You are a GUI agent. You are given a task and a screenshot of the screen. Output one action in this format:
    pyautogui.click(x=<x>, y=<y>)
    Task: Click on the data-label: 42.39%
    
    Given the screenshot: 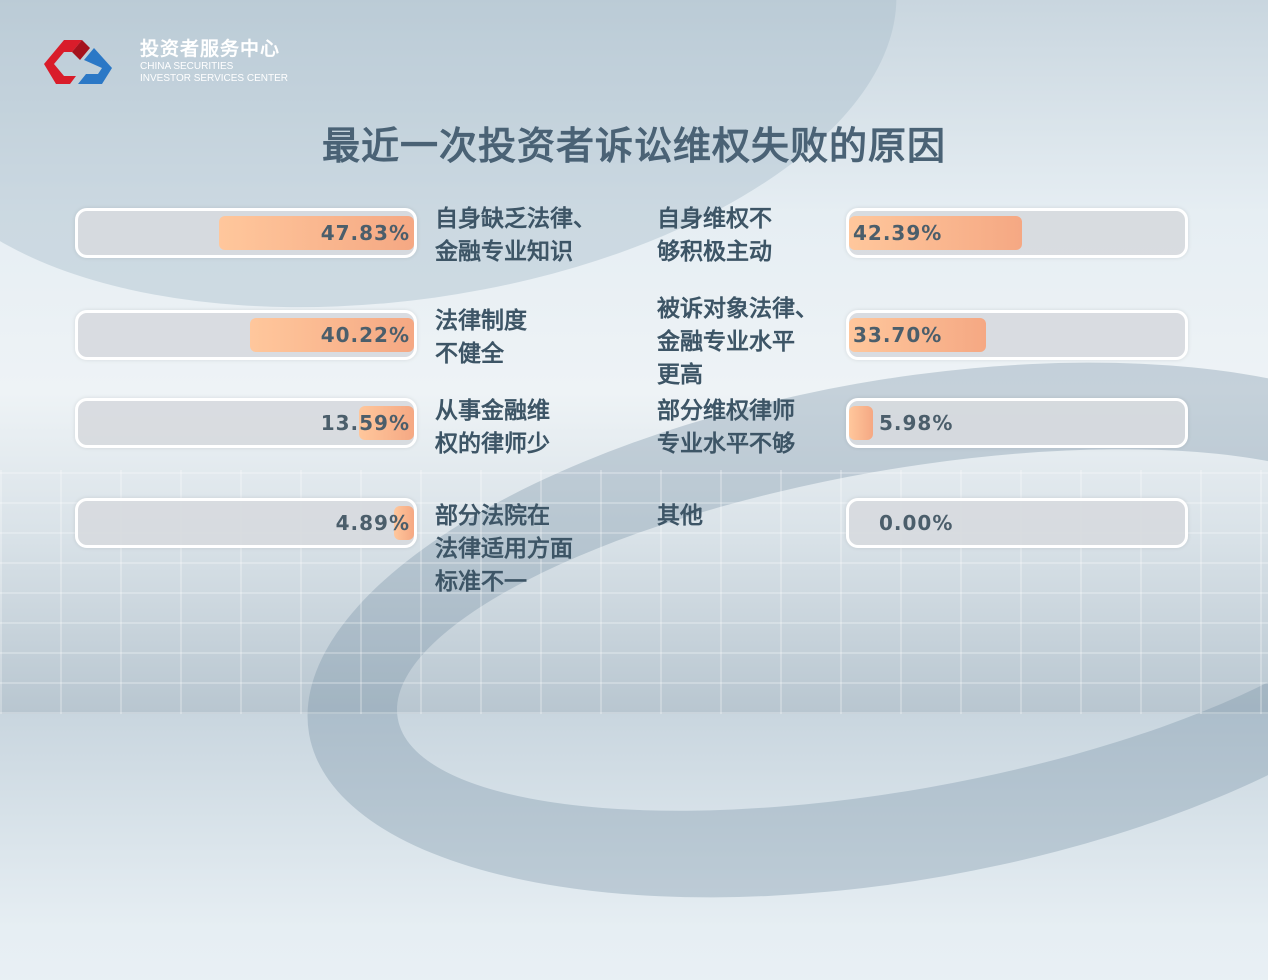 What is the action you would take?
    pyautogui.click(x=898, y=233)
    